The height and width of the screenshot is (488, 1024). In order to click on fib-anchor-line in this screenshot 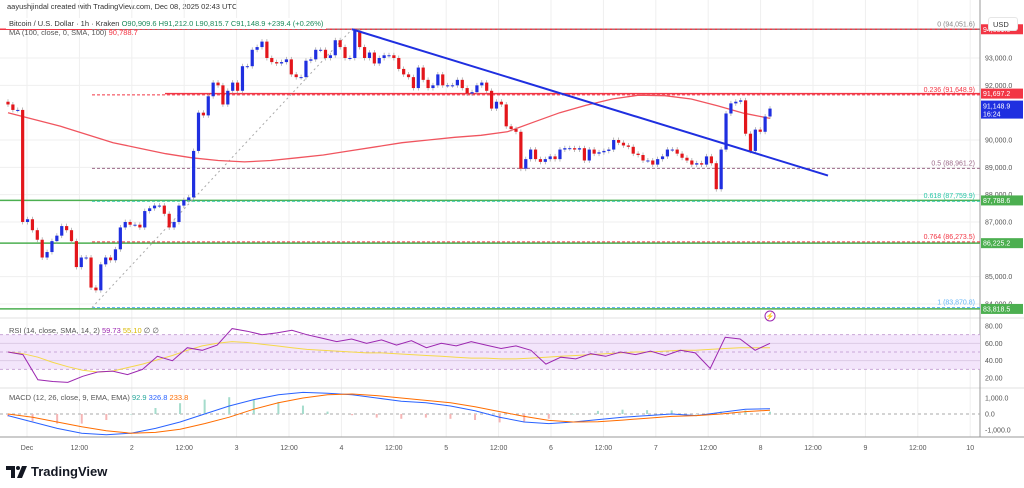, I will do `click(222, 168)`.